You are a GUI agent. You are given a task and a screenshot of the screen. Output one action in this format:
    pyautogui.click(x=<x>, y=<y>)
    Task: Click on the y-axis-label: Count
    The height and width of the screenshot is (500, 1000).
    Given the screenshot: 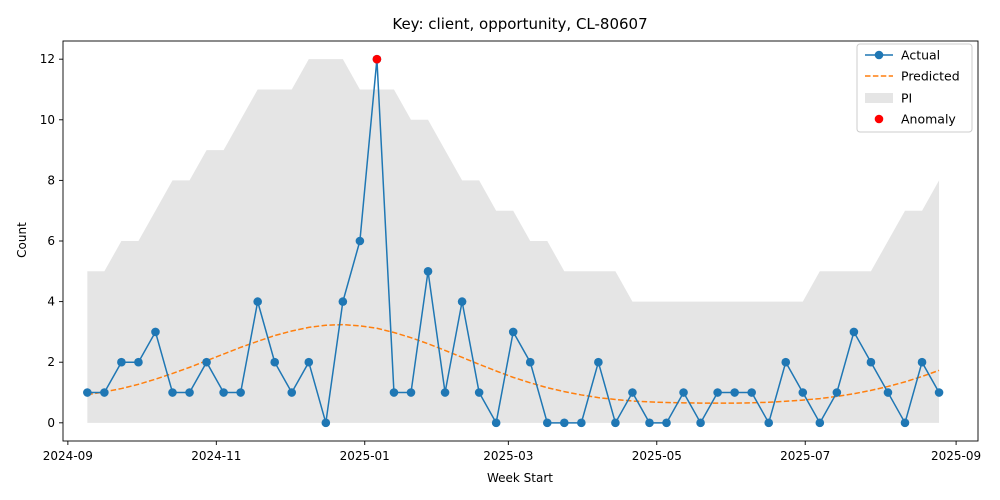 What is the action you would take?
    pyautogui.click(x=22, y=240)
    